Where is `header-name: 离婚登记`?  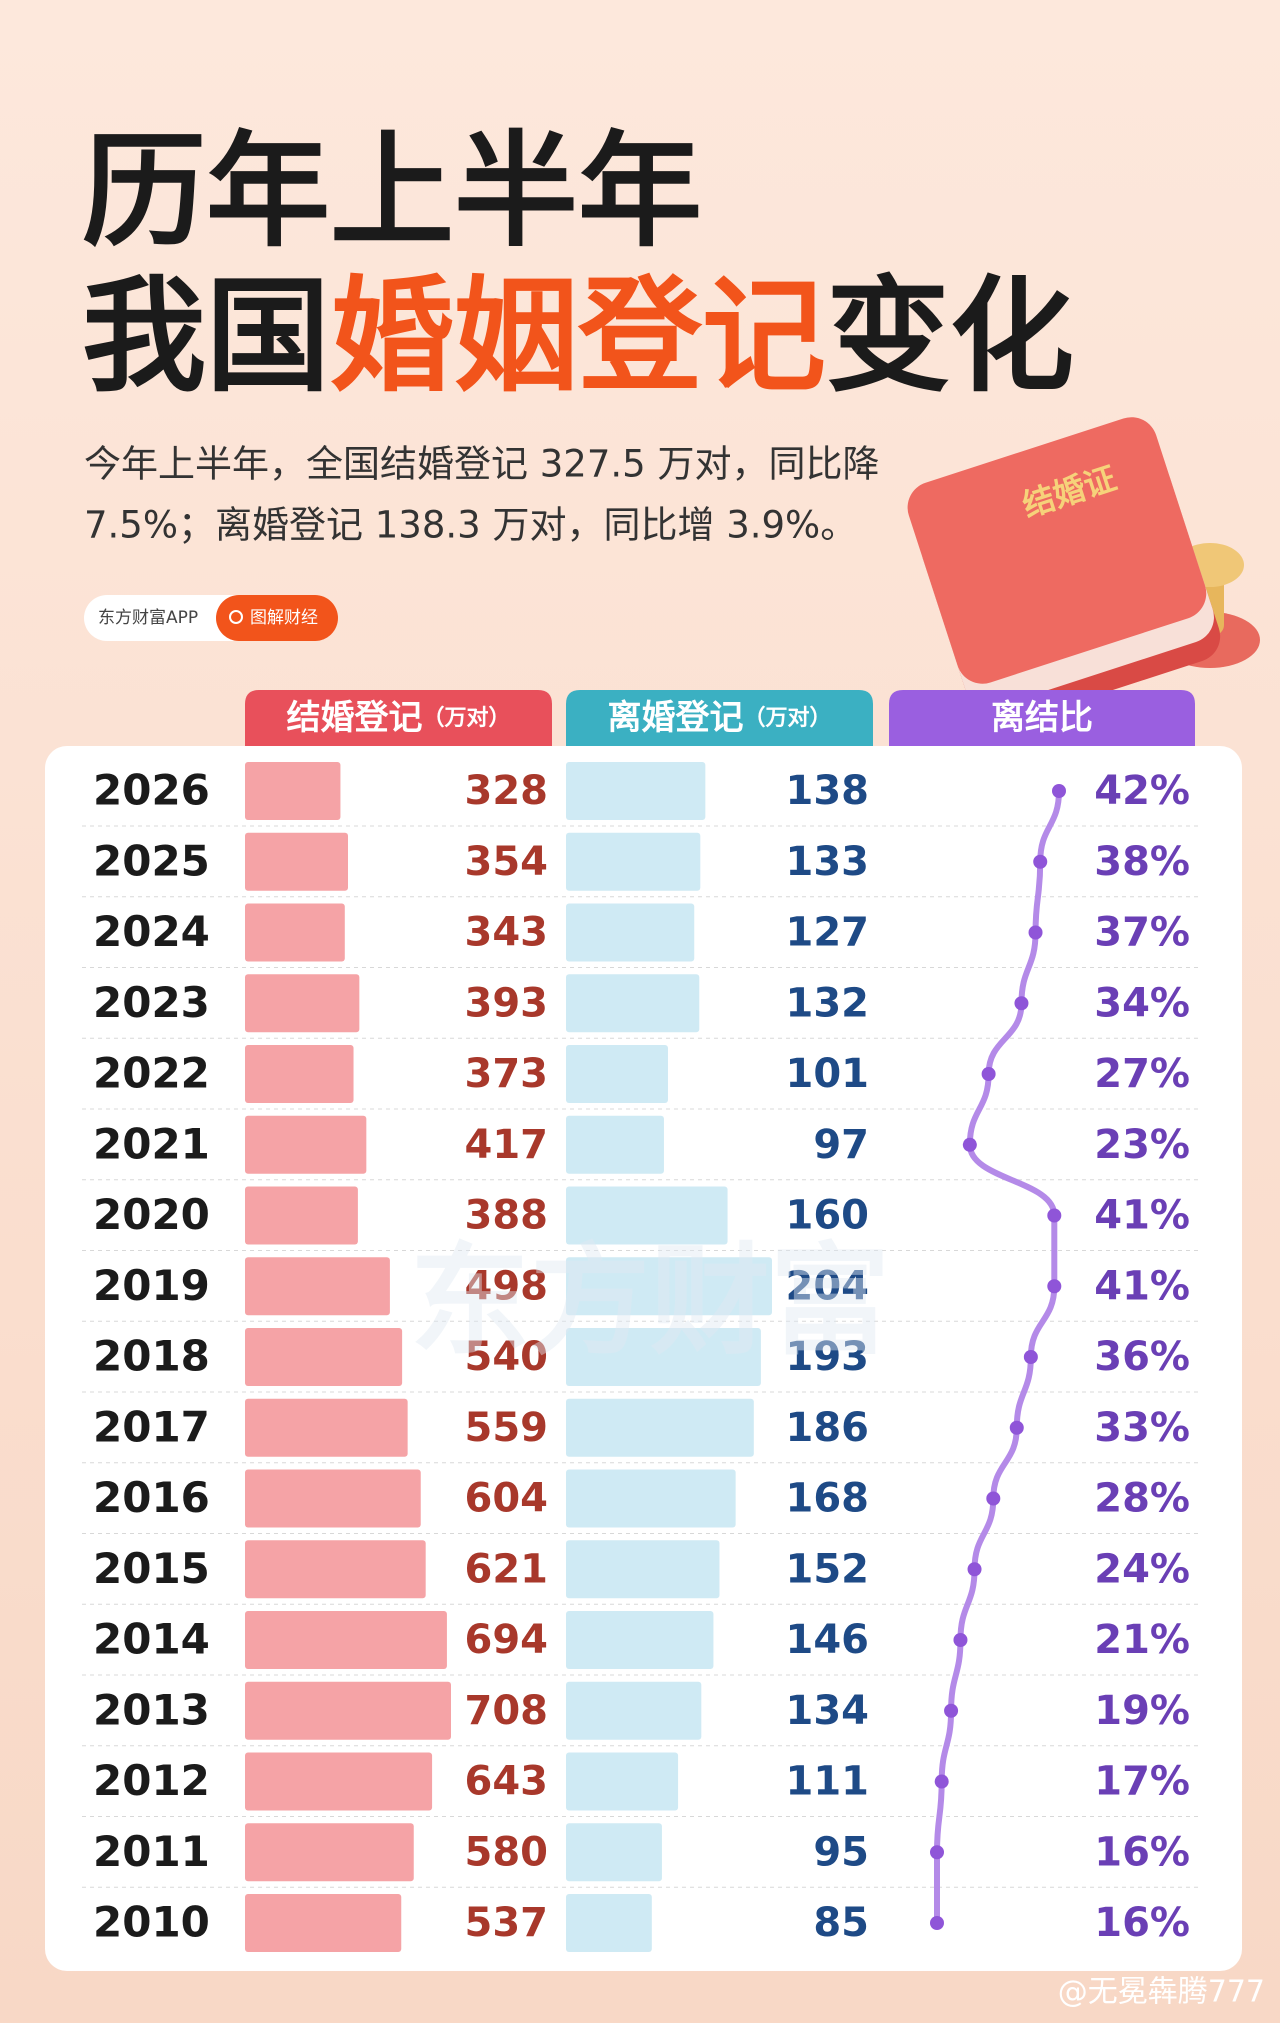
header-name: 离婚登记 is located at coordinates (675, 718).